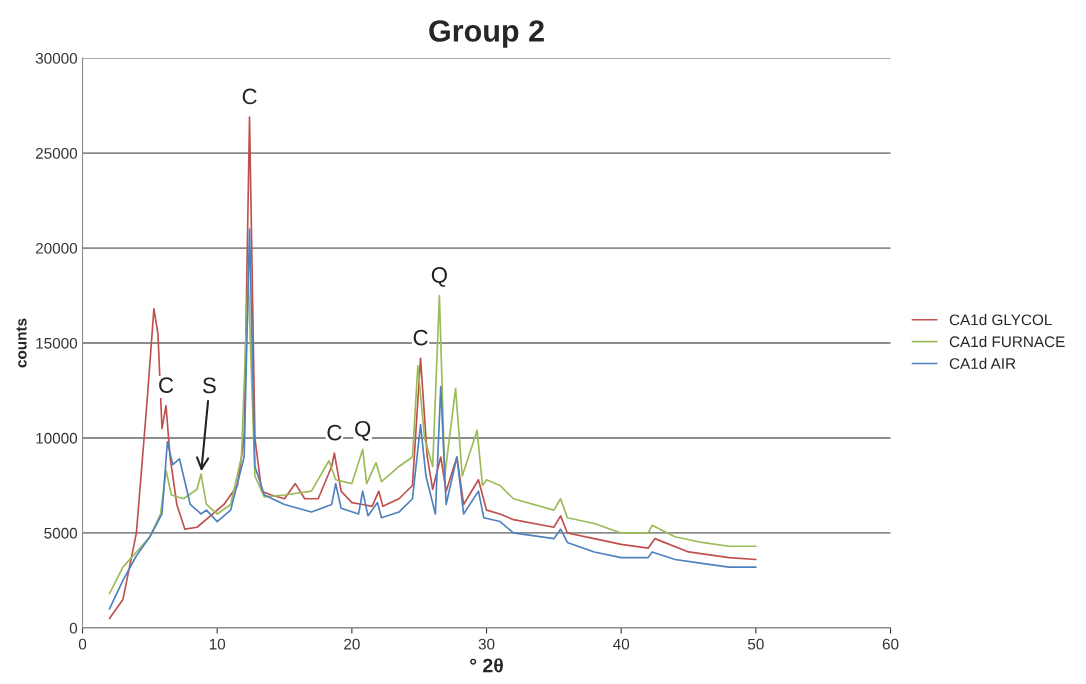 The height and width of the screenshot is (684, 1086). What do you see at coordinates (217, 644) in the screenshot?
I see `x-tick-label: 10` at bounding box center [217, 644].